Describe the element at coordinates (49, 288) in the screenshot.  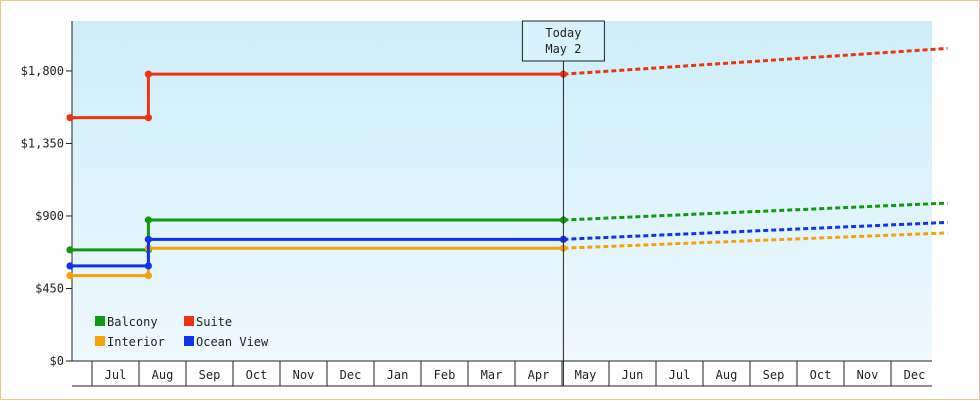
I see `y-tick-label: $450` at that location.